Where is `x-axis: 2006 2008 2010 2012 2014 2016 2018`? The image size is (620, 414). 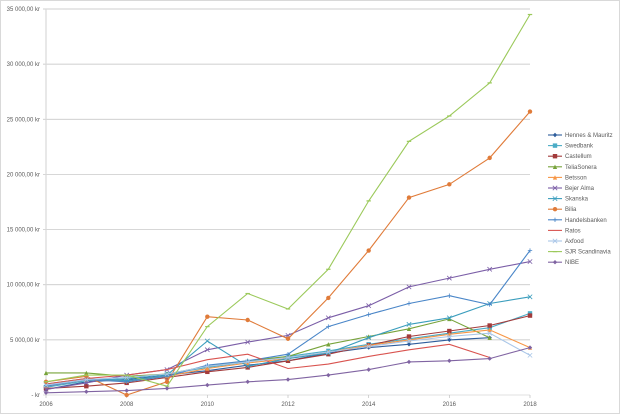 x-axis: 2006 2008 2010 2012 2014 2016 2018 is located at coordinates (288, 401).